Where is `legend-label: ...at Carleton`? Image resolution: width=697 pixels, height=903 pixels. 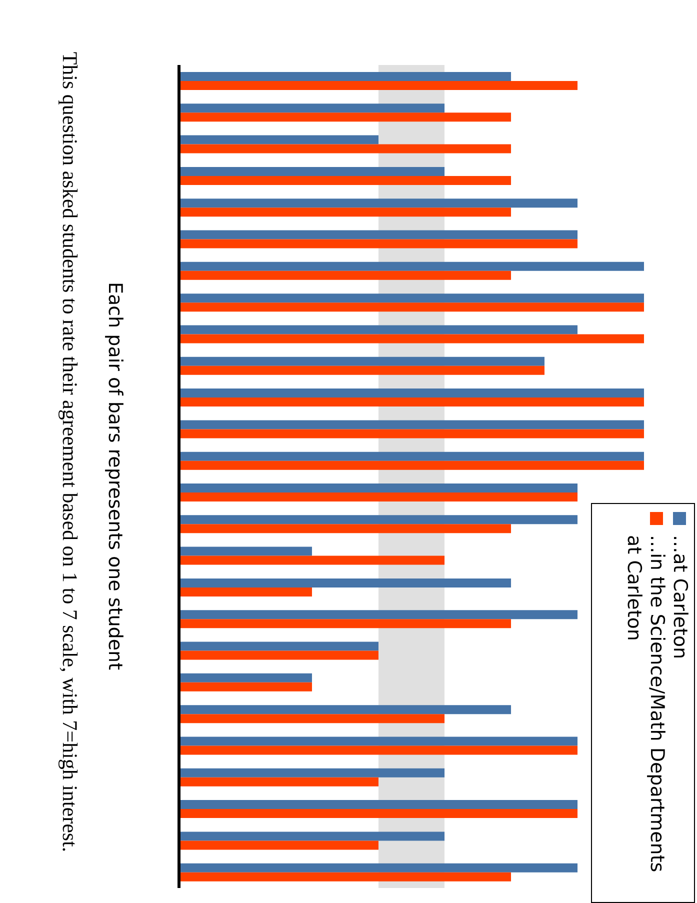
legend-label: ...at Carleton is located at coordinates (679, 597).